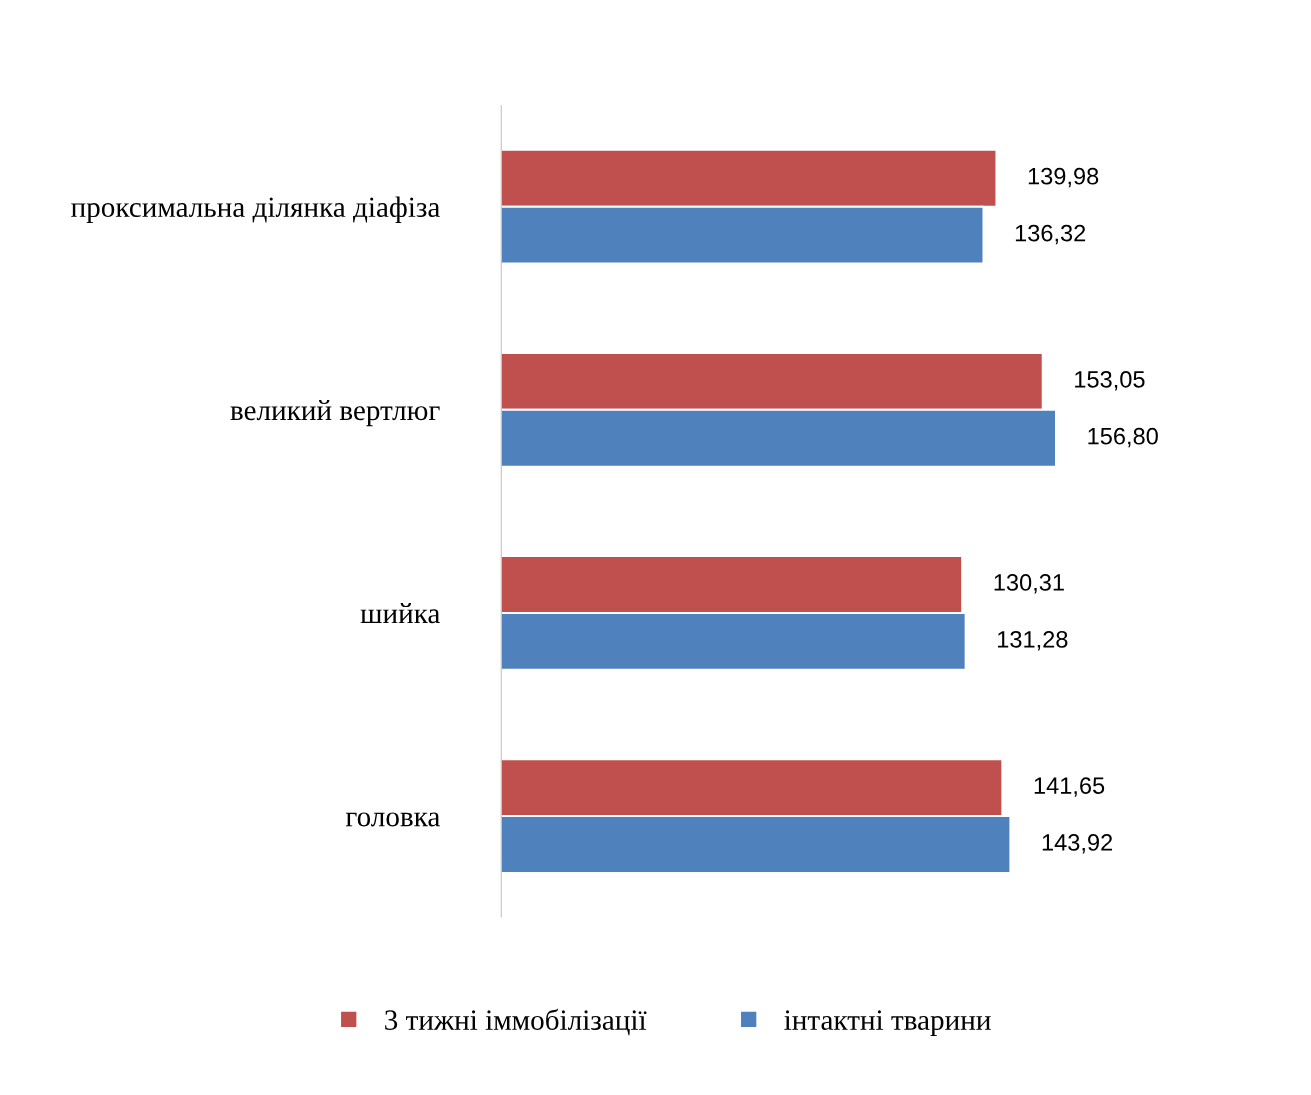  What do you see at coordinates (1050, 234) in the screenshot?
I see `data-label: 136,32` at bounding box center [1050, 234].